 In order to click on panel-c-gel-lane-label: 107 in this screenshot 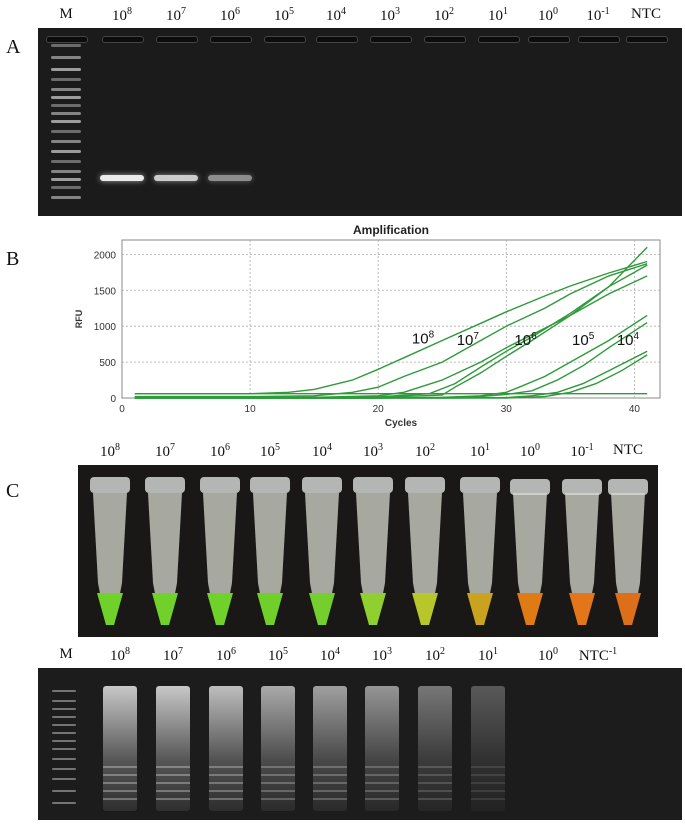, I will do `click(173, 655)`.